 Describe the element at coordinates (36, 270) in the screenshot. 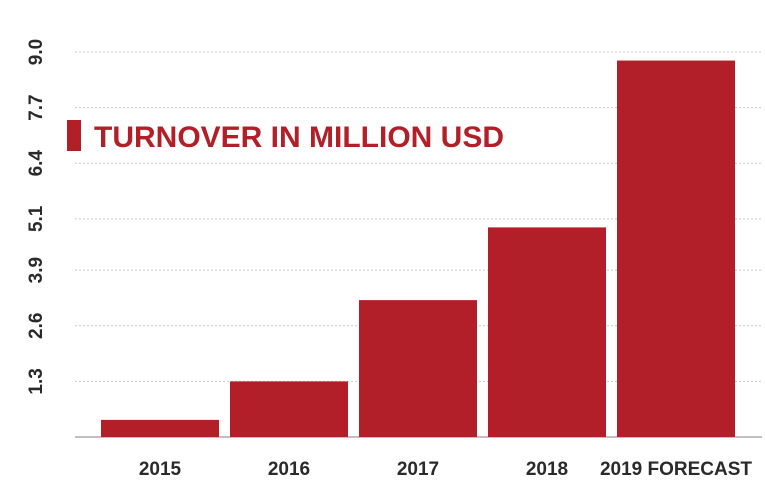

I see `y-tick-label: 3.9` at that location.